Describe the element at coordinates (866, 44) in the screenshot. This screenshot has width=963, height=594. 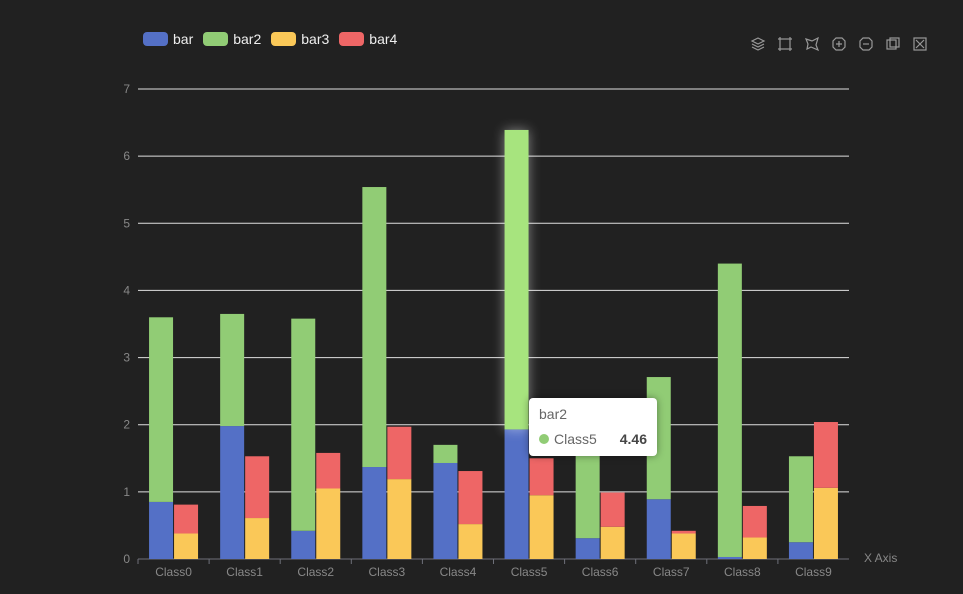
I see `clear-select-icon` at that location.